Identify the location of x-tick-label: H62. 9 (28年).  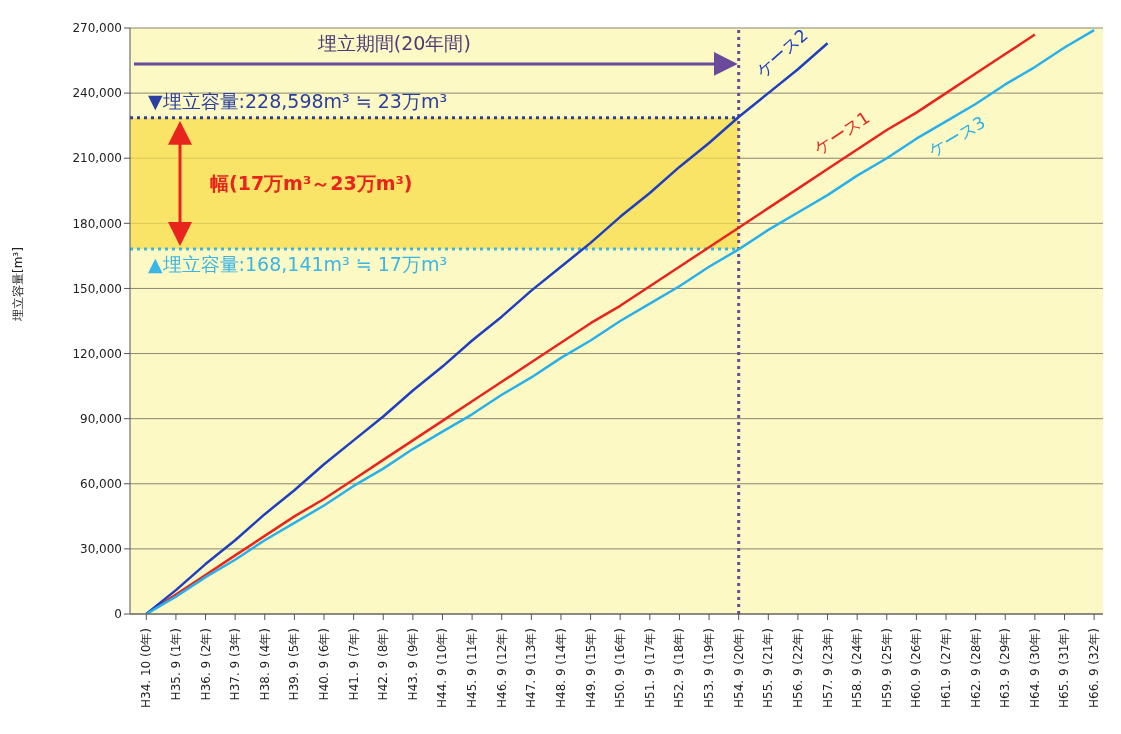
(975, 668).